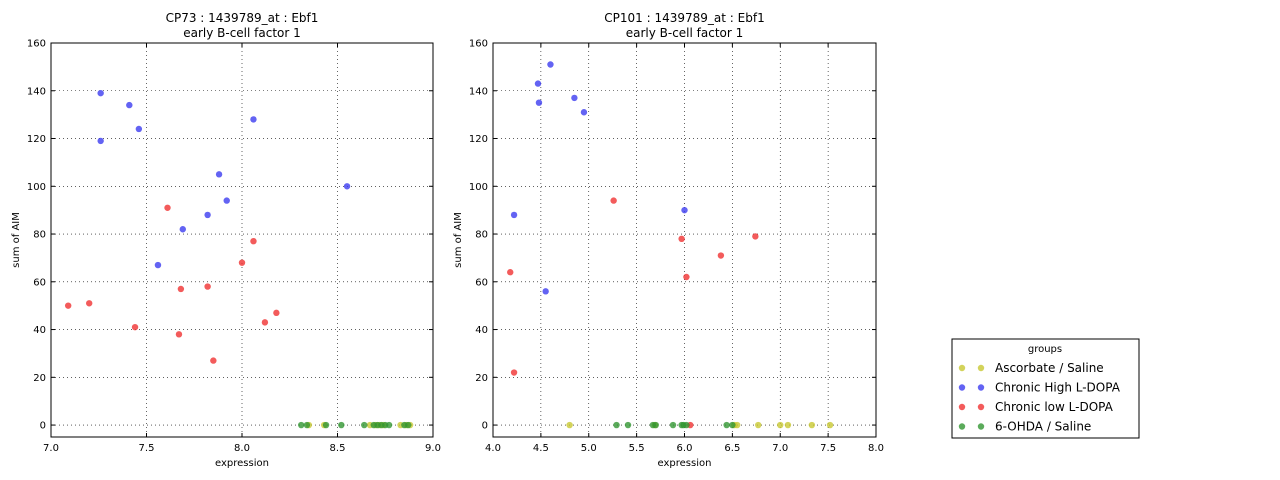 This screenshot has width=1280, height=480. I want to click on x-tick-label: 8.0, so click(242, 448).